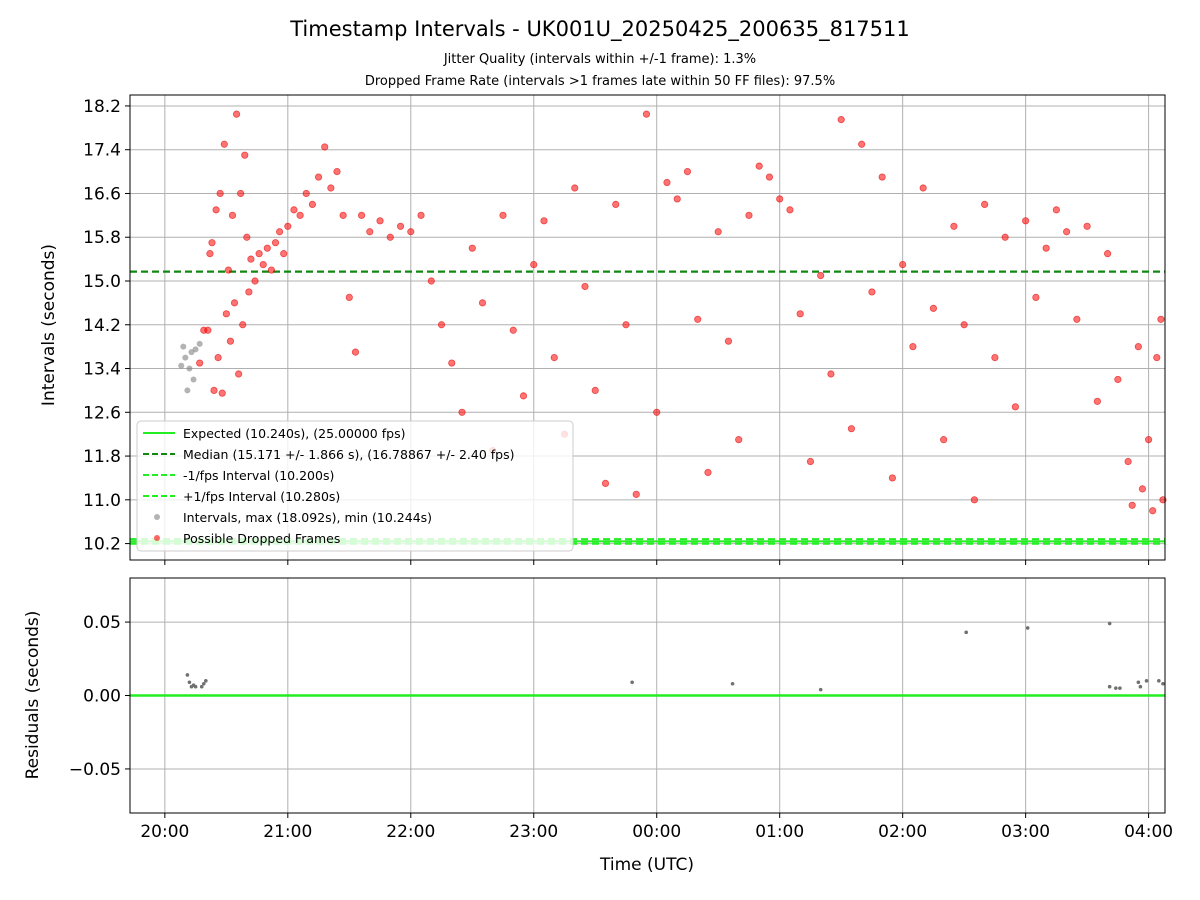 The width and height of the screenshot is (1200, 900). I want to click on legend-minus-fps-label: -1/fps Interval (10.200s), so click(258, 475).